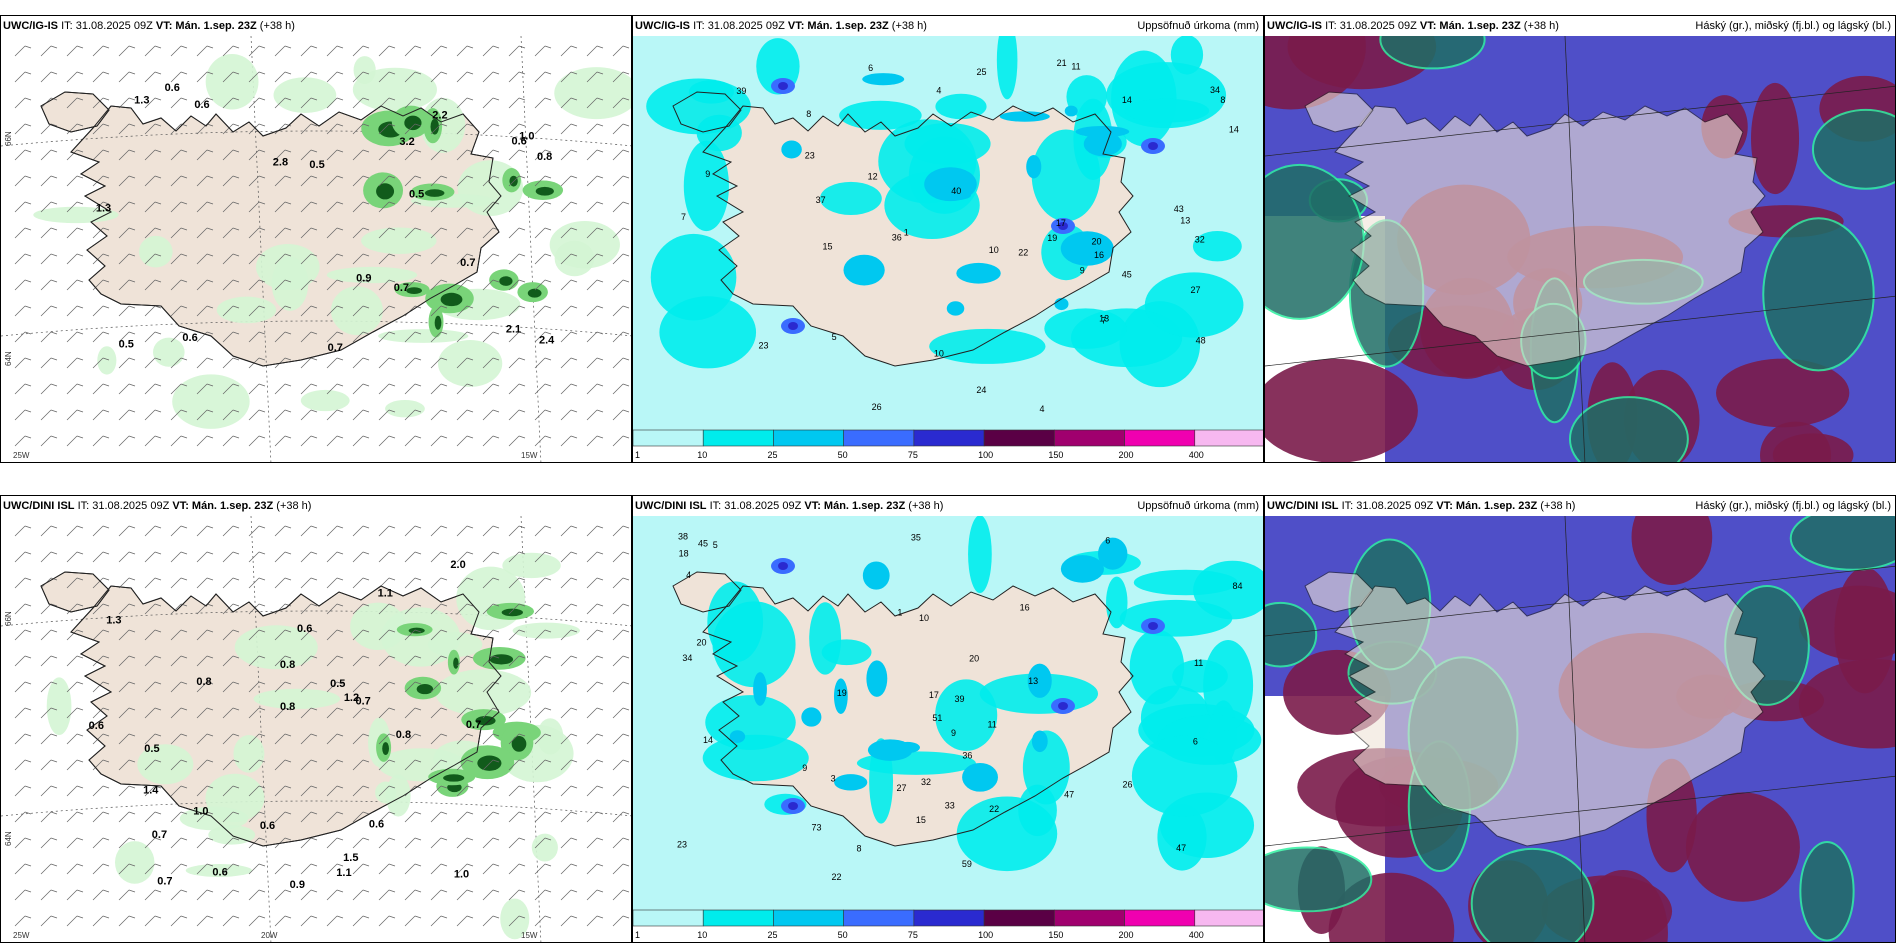 The height and width of the screenshot is (950, 1900). I want to click on accum-value-label: 7, so click(683, 217).